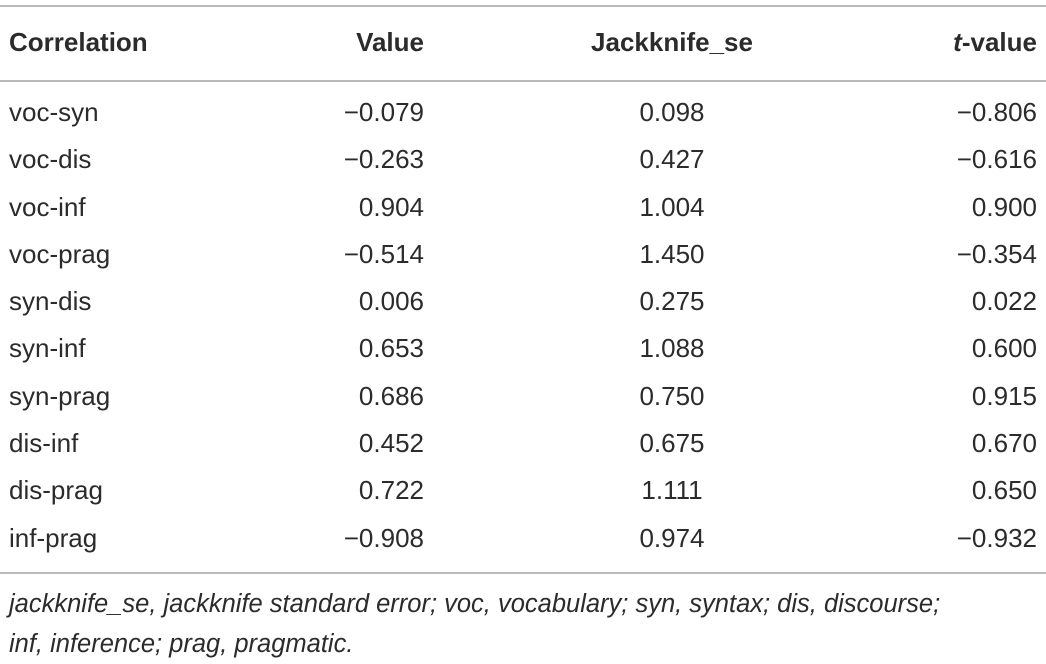  What do you see at coordinates (523, 443) in the screenshot?
I see `table-row: dis-inf 0.452 0.675 0.670` at bounding box center [523, 443].